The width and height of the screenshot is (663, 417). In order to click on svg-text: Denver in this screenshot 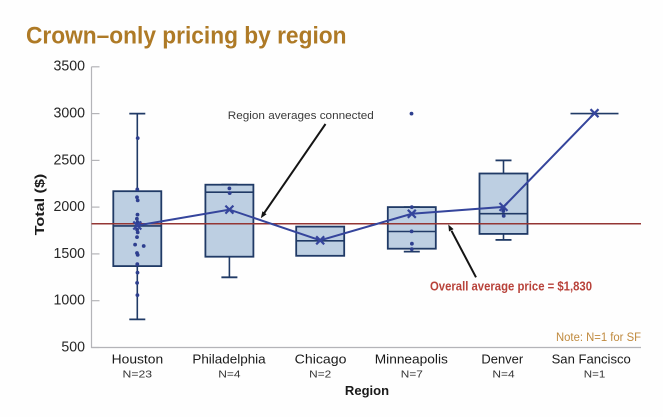, I will do `click(502, 360)`.